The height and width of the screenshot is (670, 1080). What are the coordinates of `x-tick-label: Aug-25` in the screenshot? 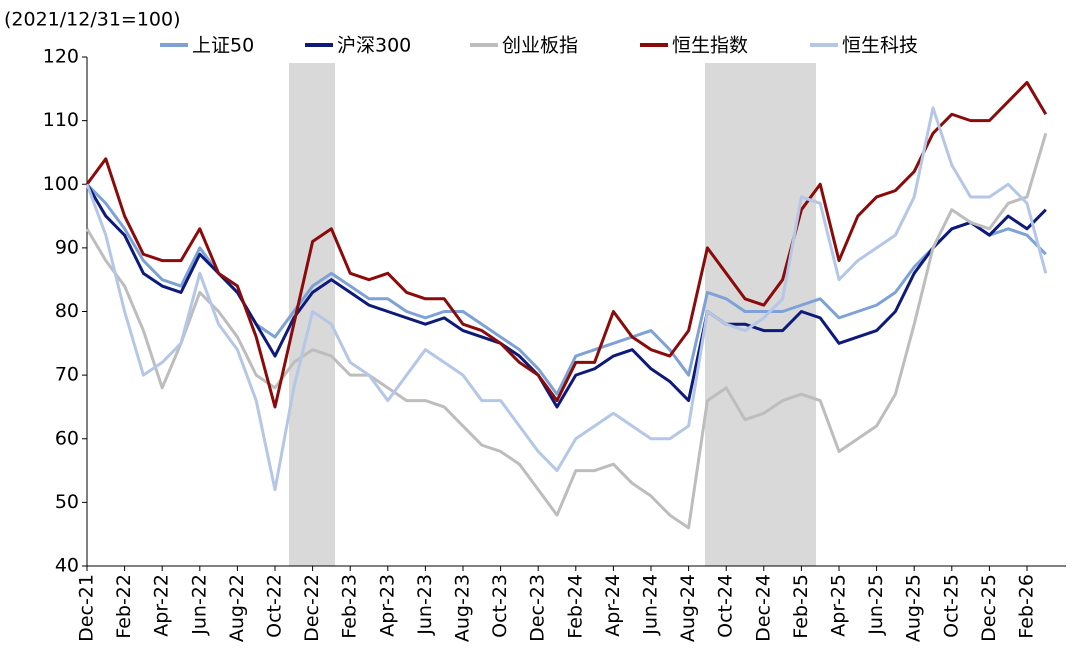 It's located at (914, 608).